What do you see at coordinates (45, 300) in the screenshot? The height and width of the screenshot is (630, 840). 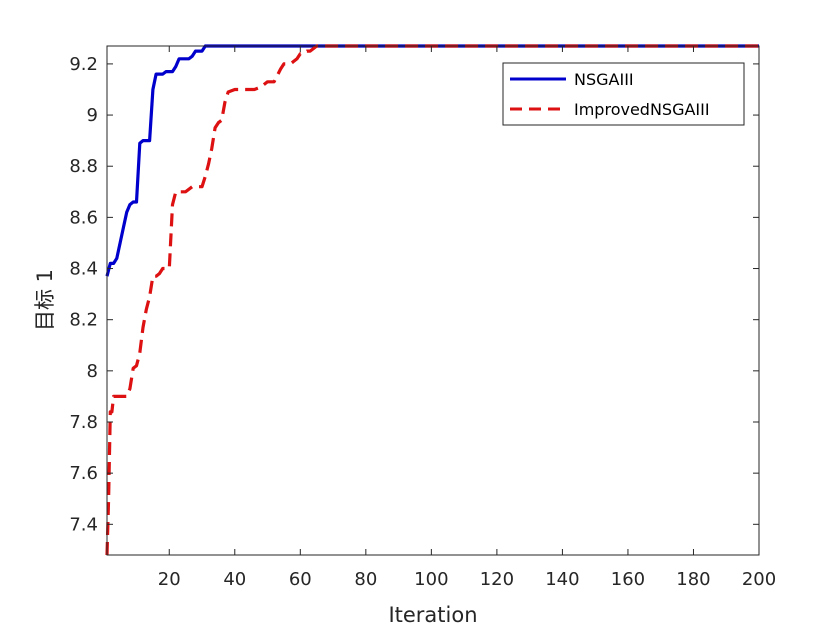 I see `y-axis-title: 目标 1` at bounding box center [45, 300].